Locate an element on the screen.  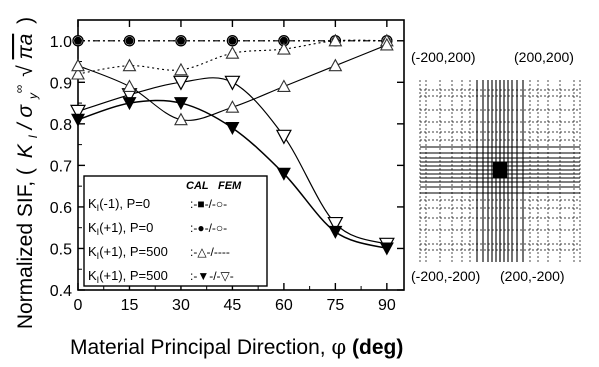
mesh-corner-bottom-right: (200,-200) is located at coordinates (532, 276).